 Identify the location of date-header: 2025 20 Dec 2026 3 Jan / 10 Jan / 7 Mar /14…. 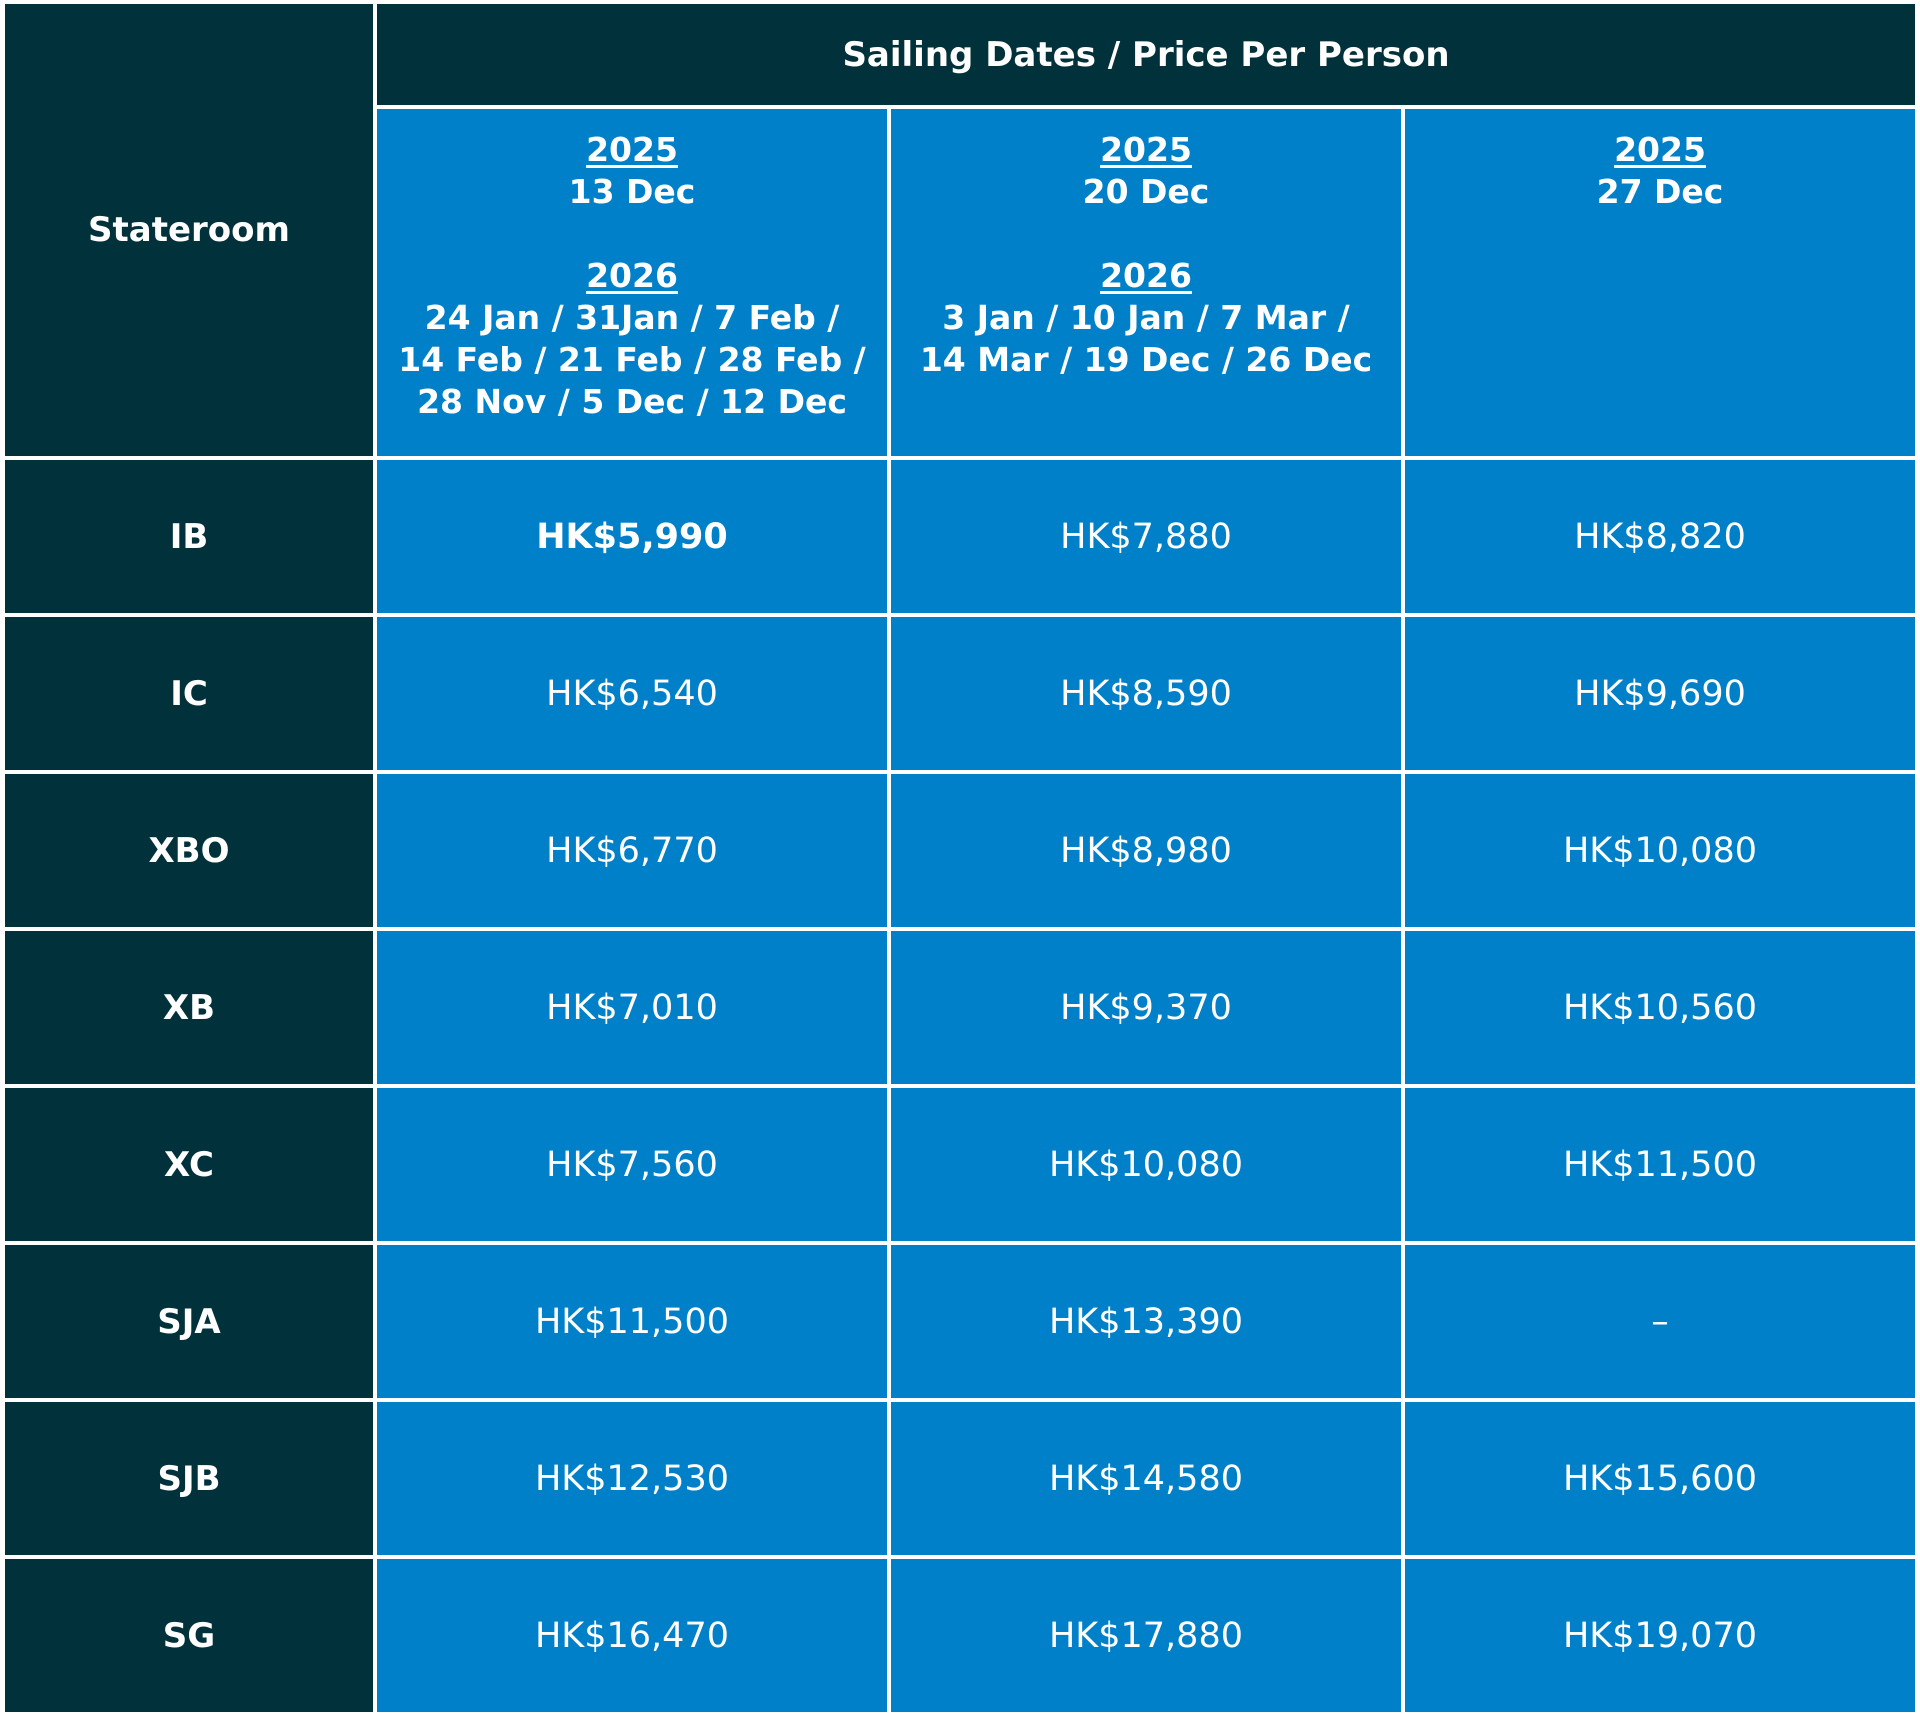
(1146, 282).